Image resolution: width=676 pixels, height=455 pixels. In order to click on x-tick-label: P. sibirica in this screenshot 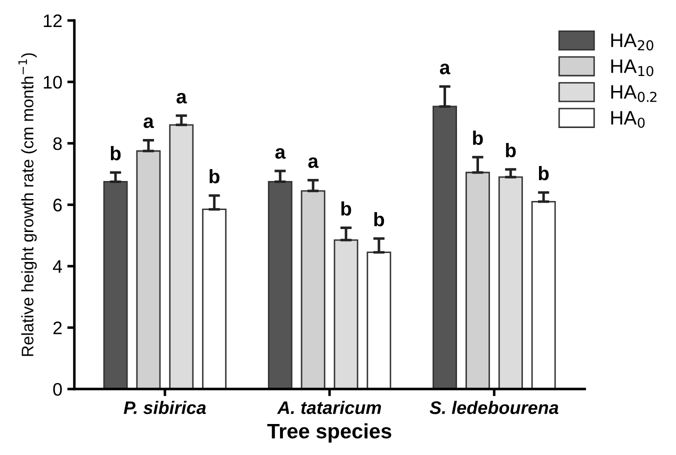, I will do `click(165, 407)`.